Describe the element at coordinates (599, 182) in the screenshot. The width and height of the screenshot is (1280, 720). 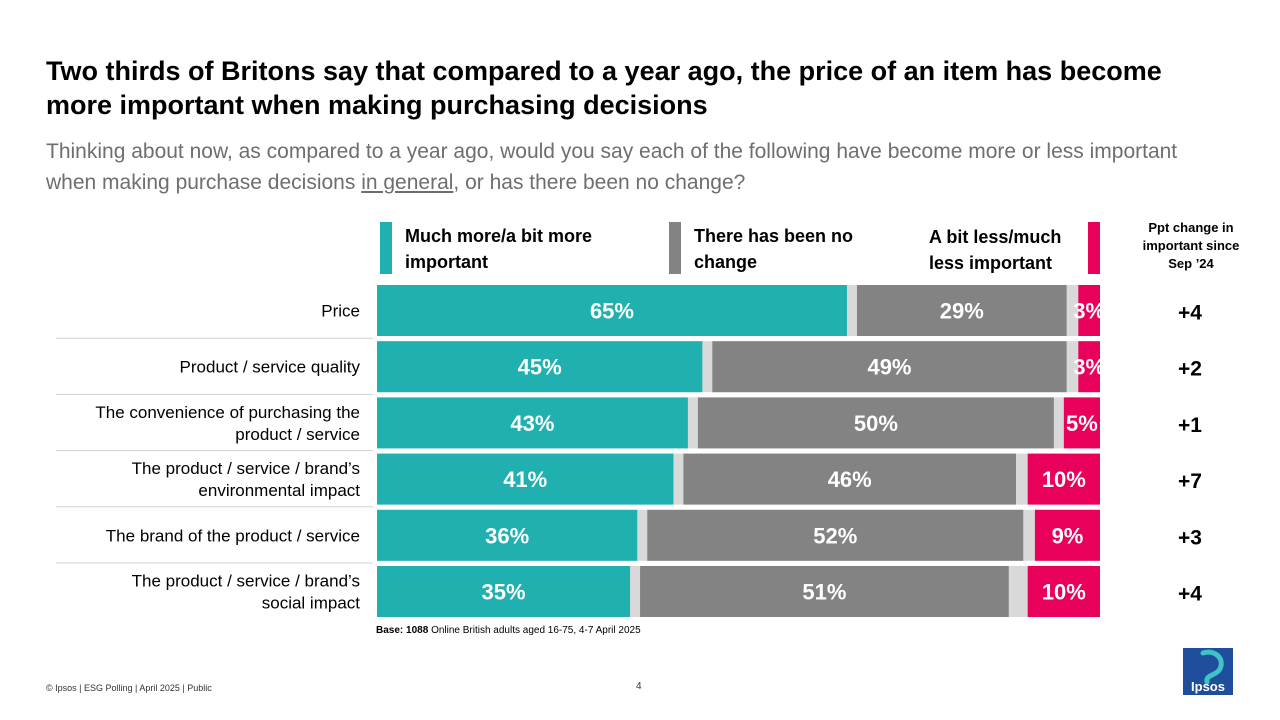
I see `subtitle-text-end: , or has there been no change?` at that location.